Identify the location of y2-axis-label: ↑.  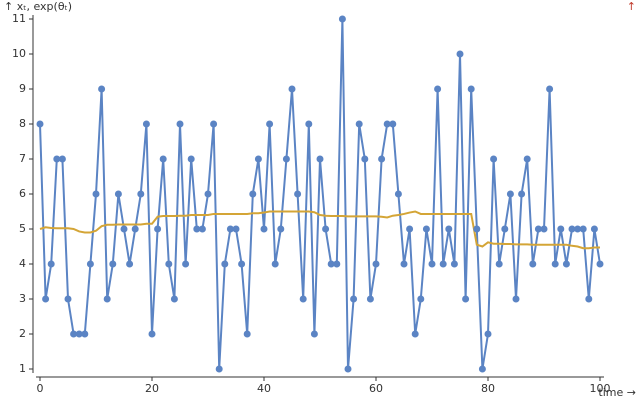
(631, 6).